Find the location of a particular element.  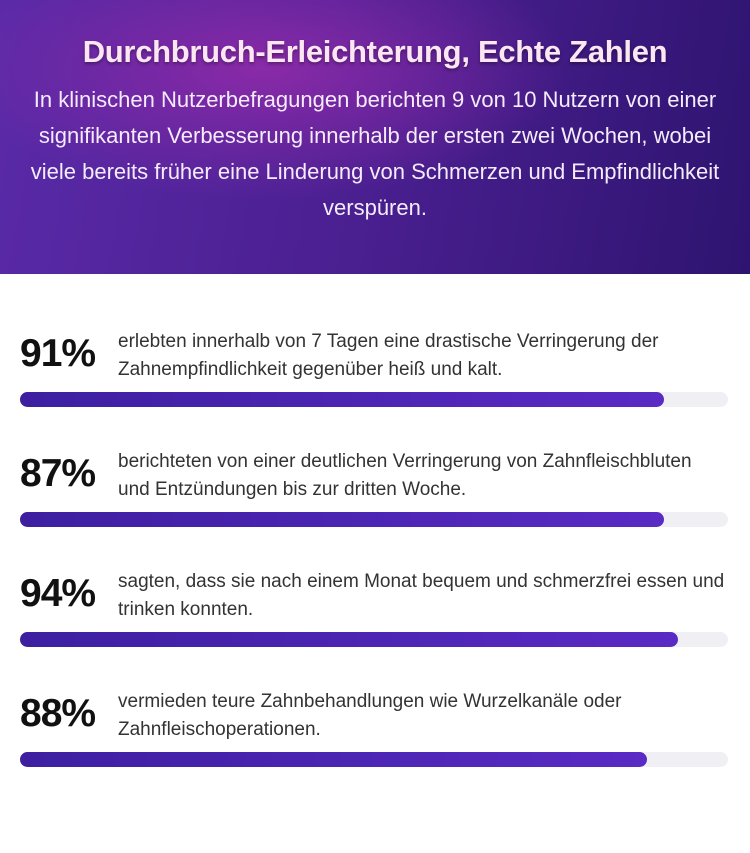

page-title: Durchbruch-Erleichterung, Echte Zahlen is located at coordinates (375, 51).